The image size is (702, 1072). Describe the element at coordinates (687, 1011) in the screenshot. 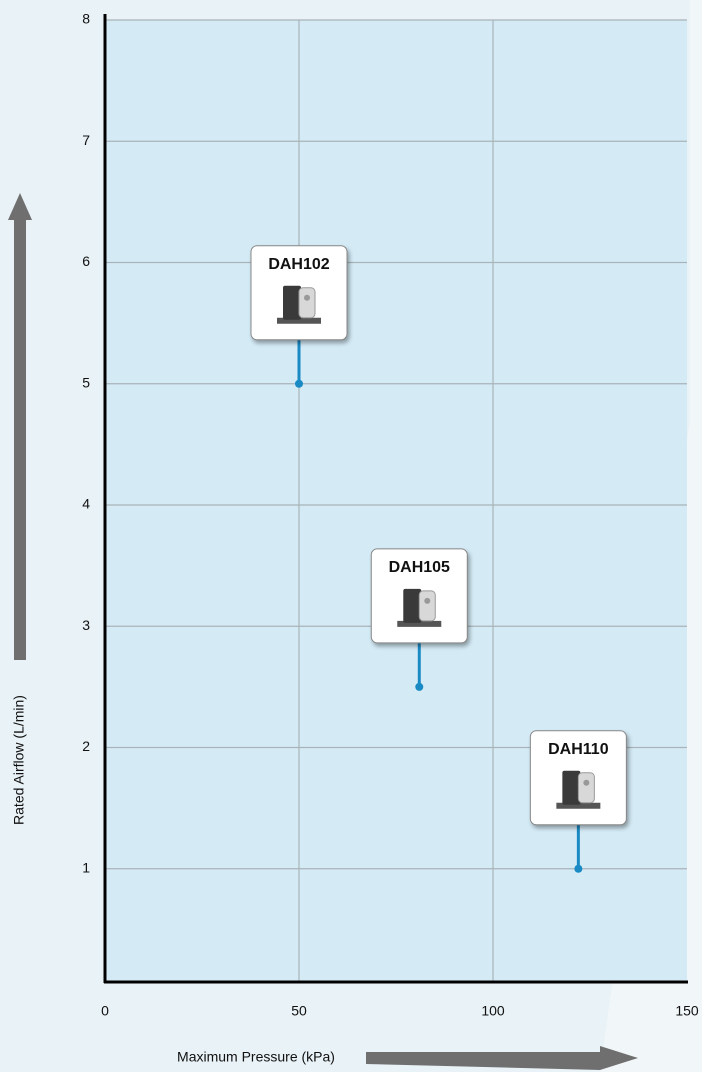

I see `x-tick-label: 150` at that location.